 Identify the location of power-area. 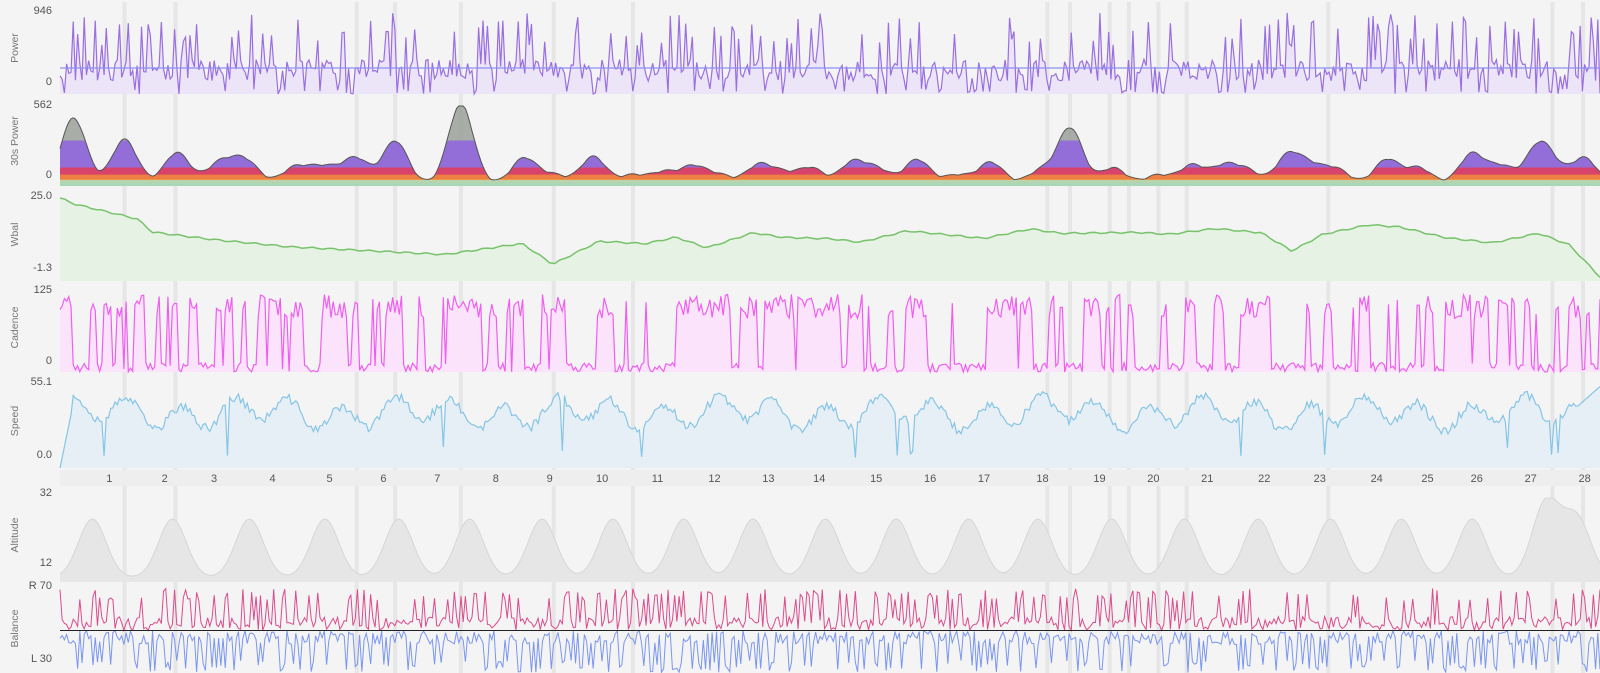
(830, 53).